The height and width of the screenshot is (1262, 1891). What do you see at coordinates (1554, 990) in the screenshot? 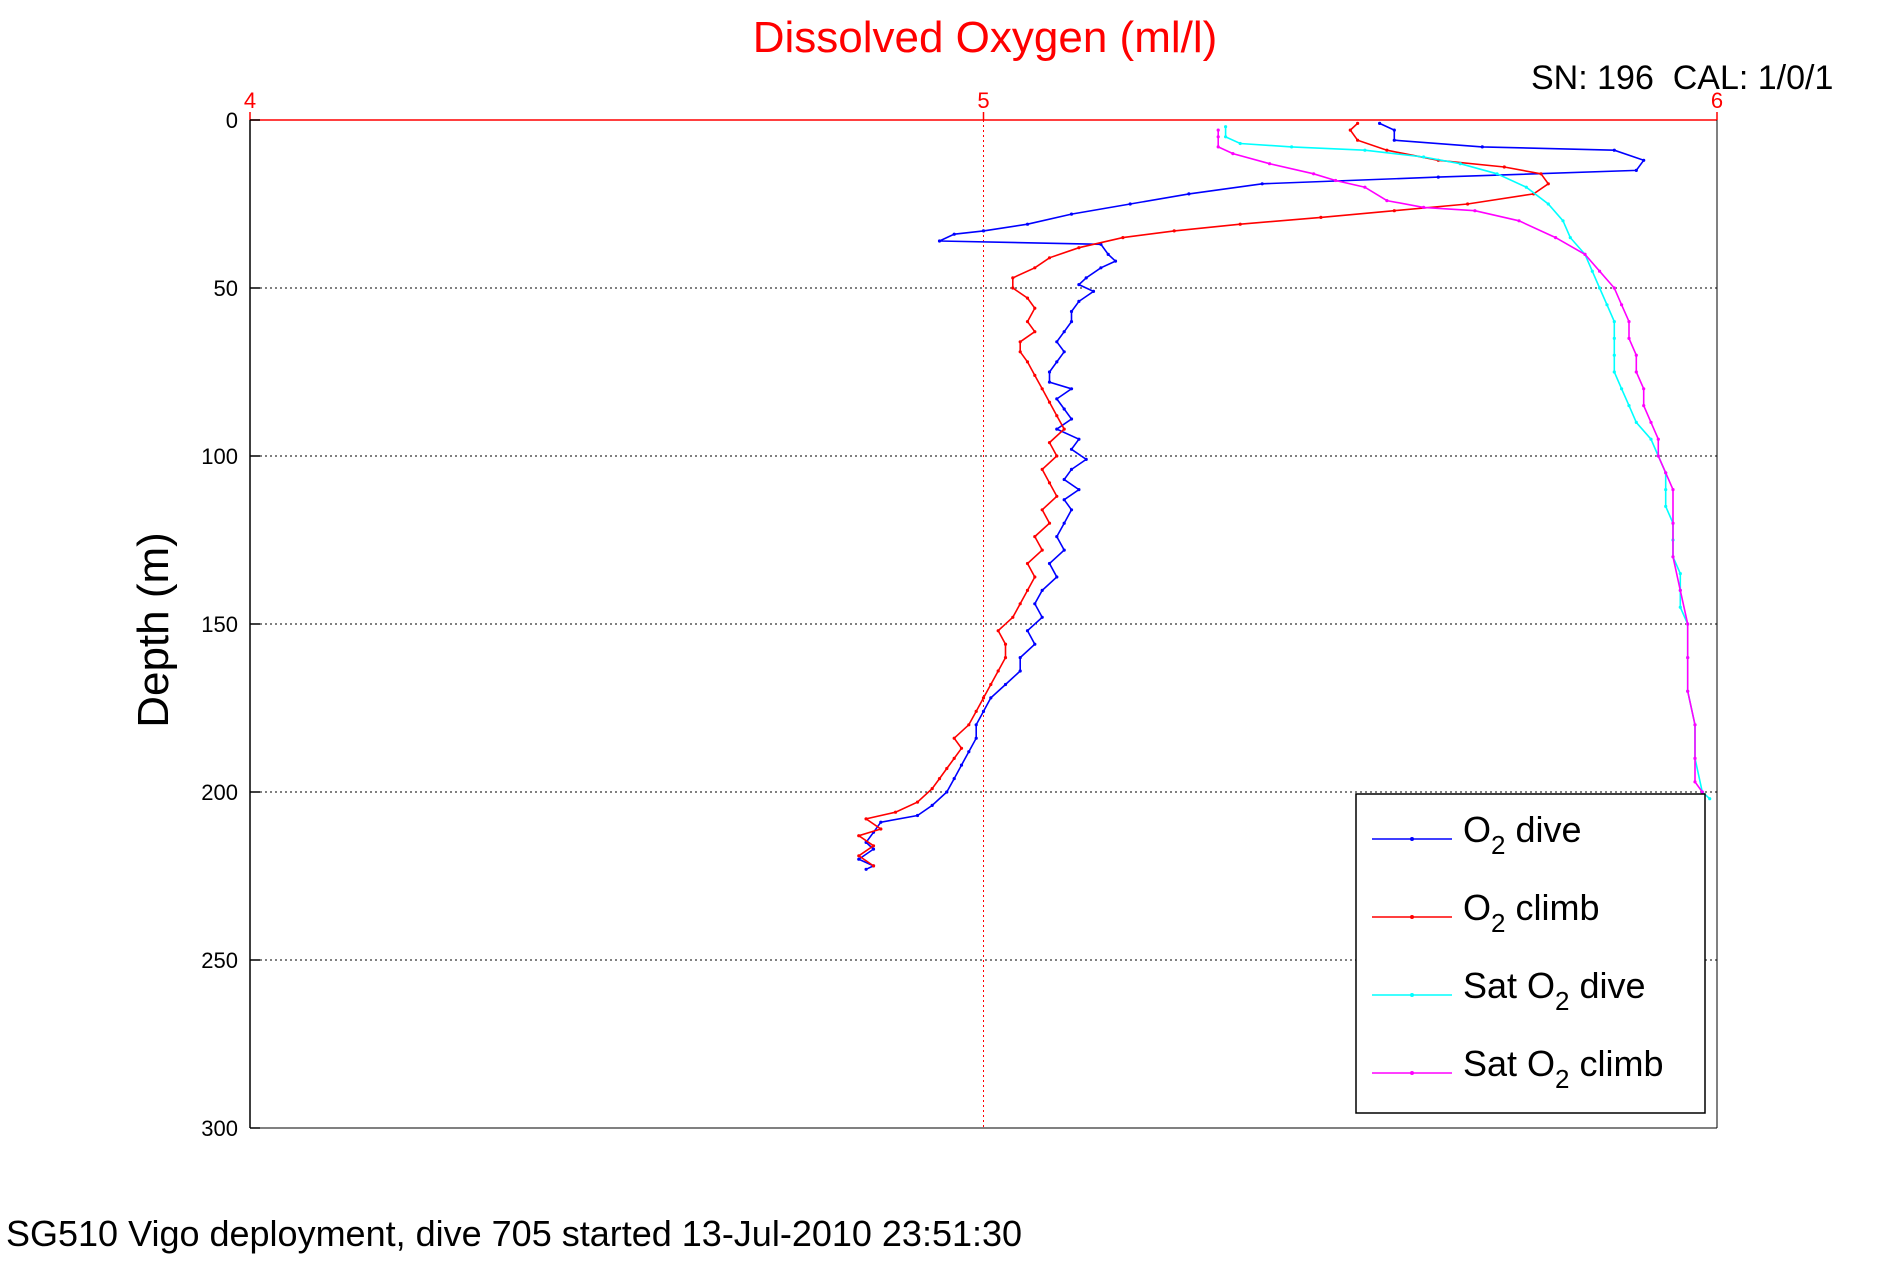
I see `legend-label: Sat O2 dive` at bounding box center [1554, 990].